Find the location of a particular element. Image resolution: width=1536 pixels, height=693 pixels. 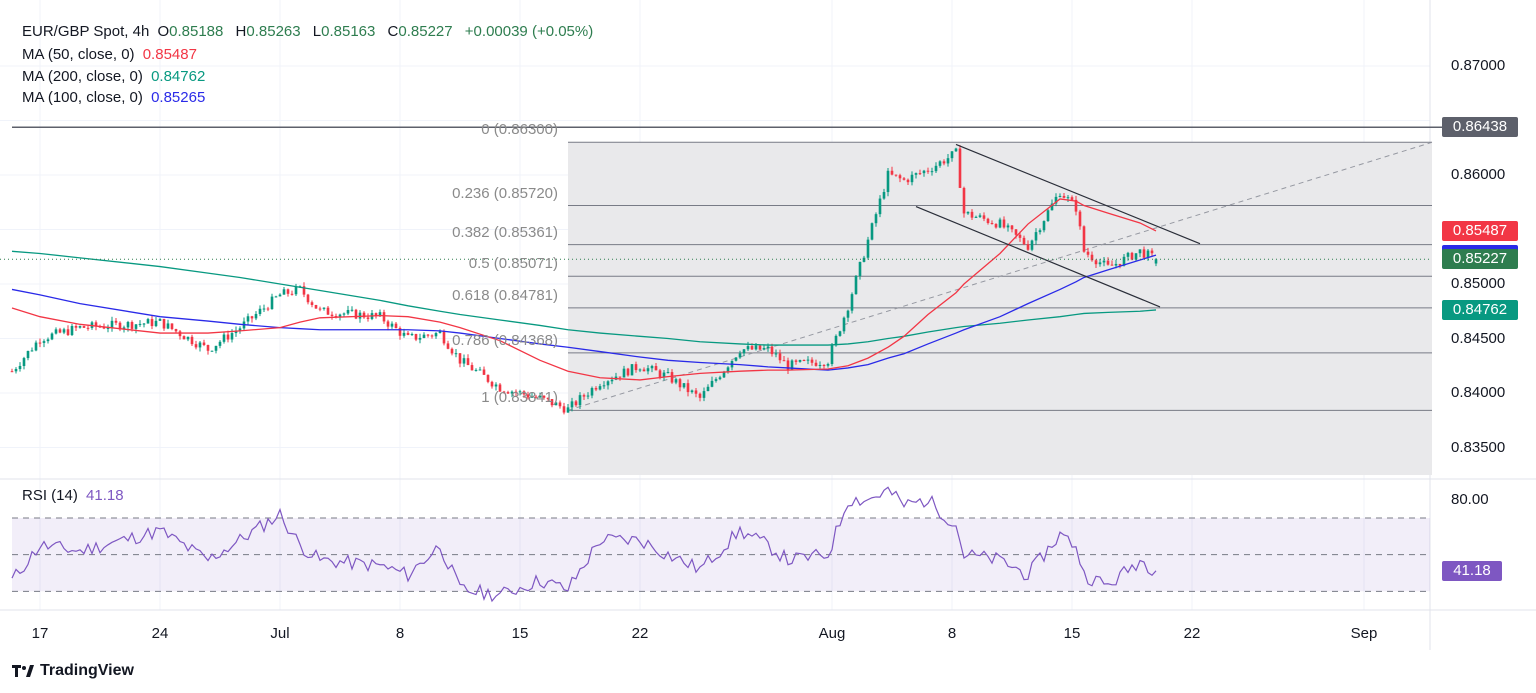

ohlc-change: +0.00039 (+0.05%) is located at coordinates (529, 31).